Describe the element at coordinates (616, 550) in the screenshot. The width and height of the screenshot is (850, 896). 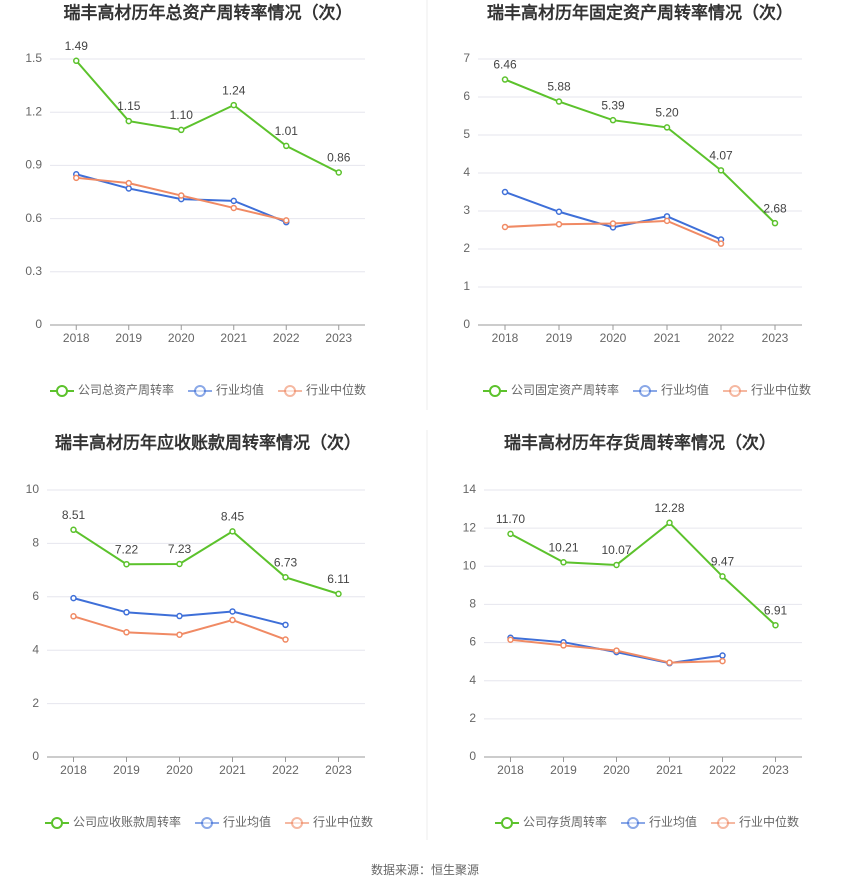
I see `value-label: 10.07` at that location.